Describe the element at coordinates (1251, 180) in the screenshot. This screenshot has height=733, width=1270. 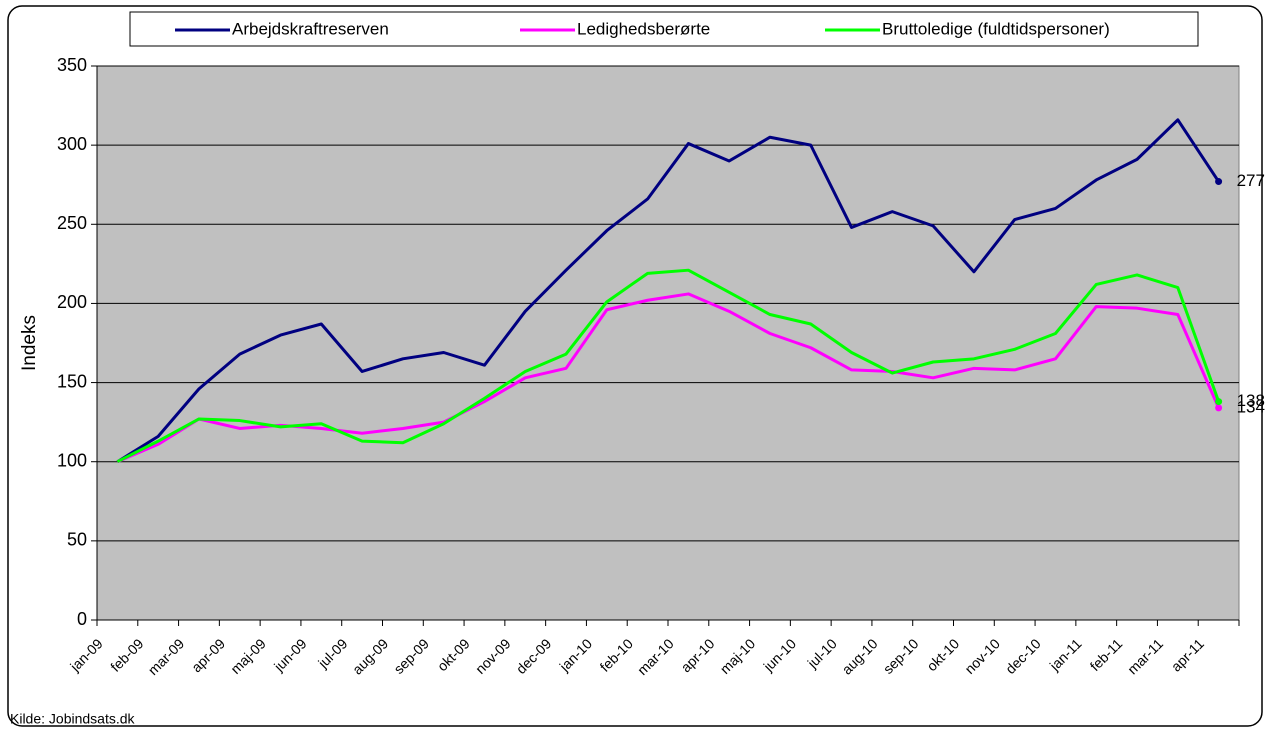
I see `end-value-label: 277` at that location.